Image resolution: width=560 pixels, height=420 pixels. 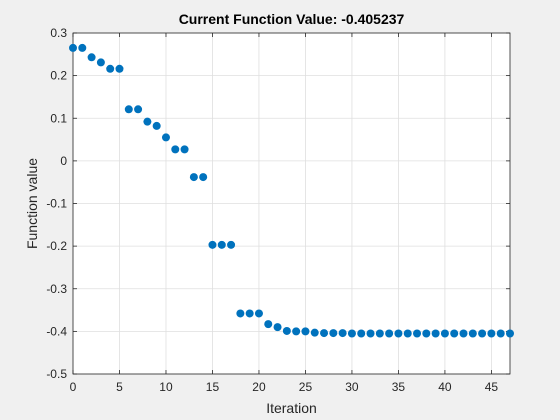 What do you see at coordinates (292, 19) in the screenshot?
I see `chart-title: Current Function Value: -0.405237` at bounding box center [292, 19].